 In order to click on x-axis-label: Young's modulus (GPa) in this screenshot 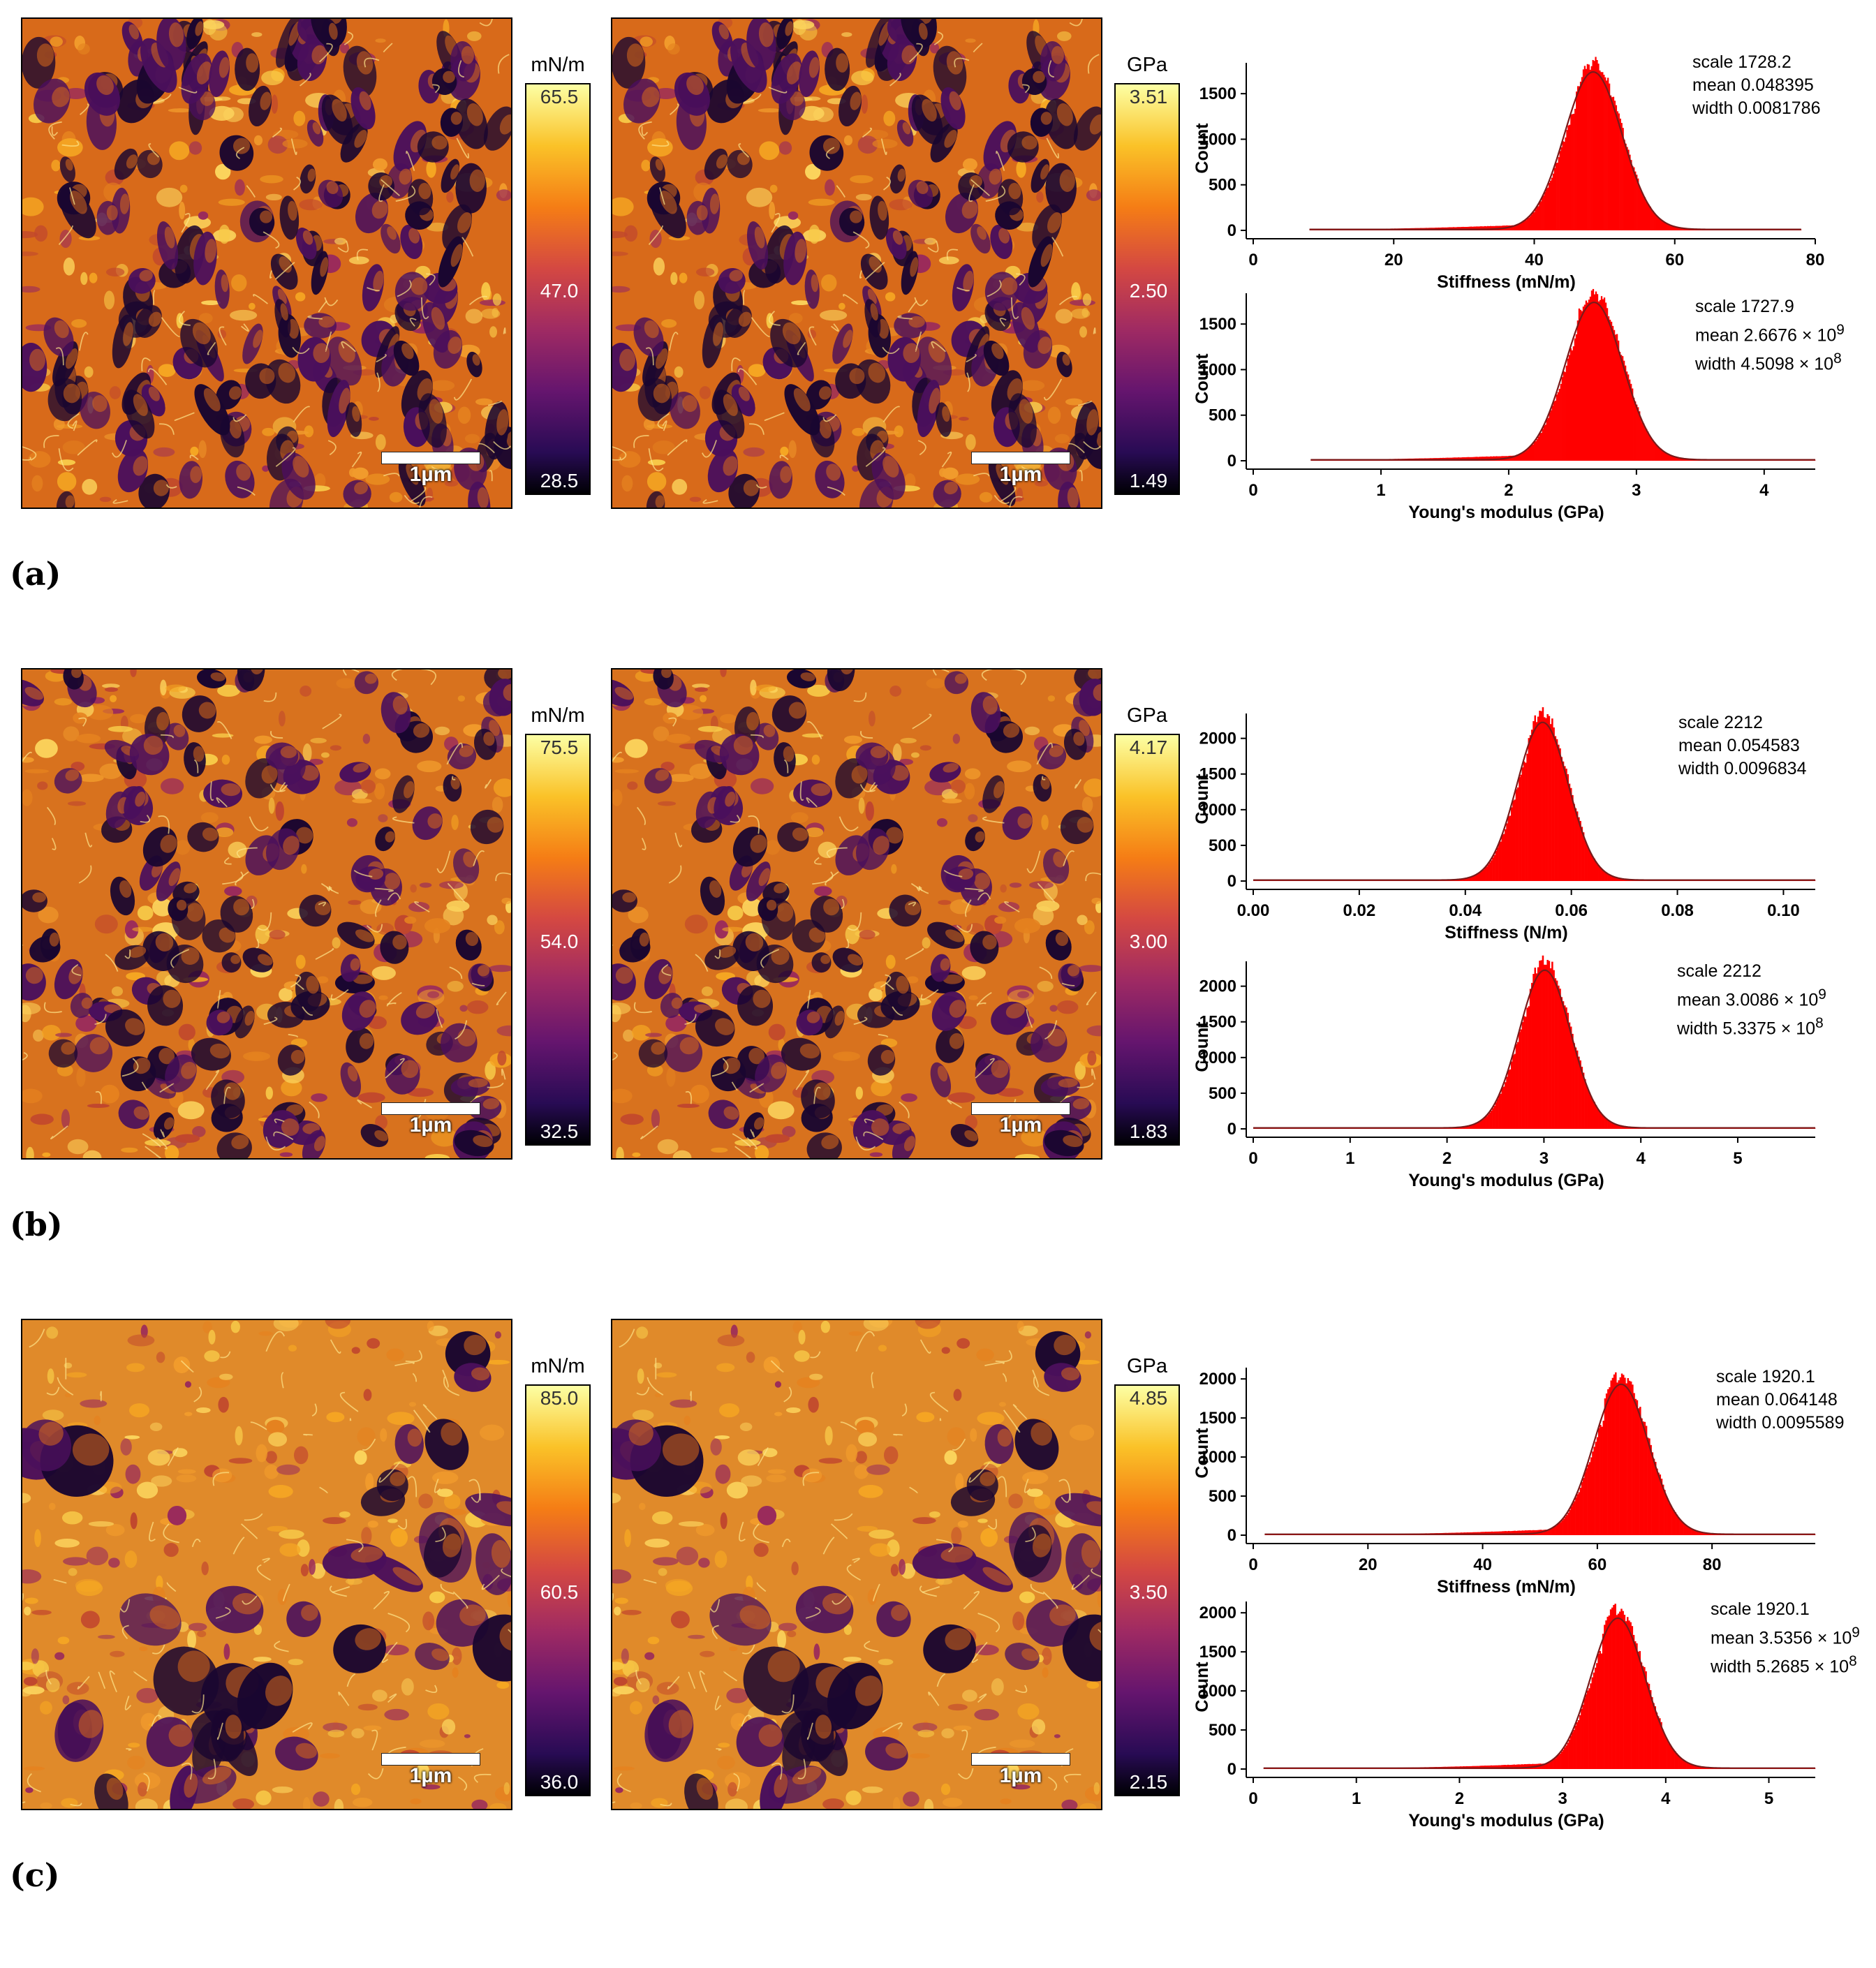, I will do `click(1506, 512)`.